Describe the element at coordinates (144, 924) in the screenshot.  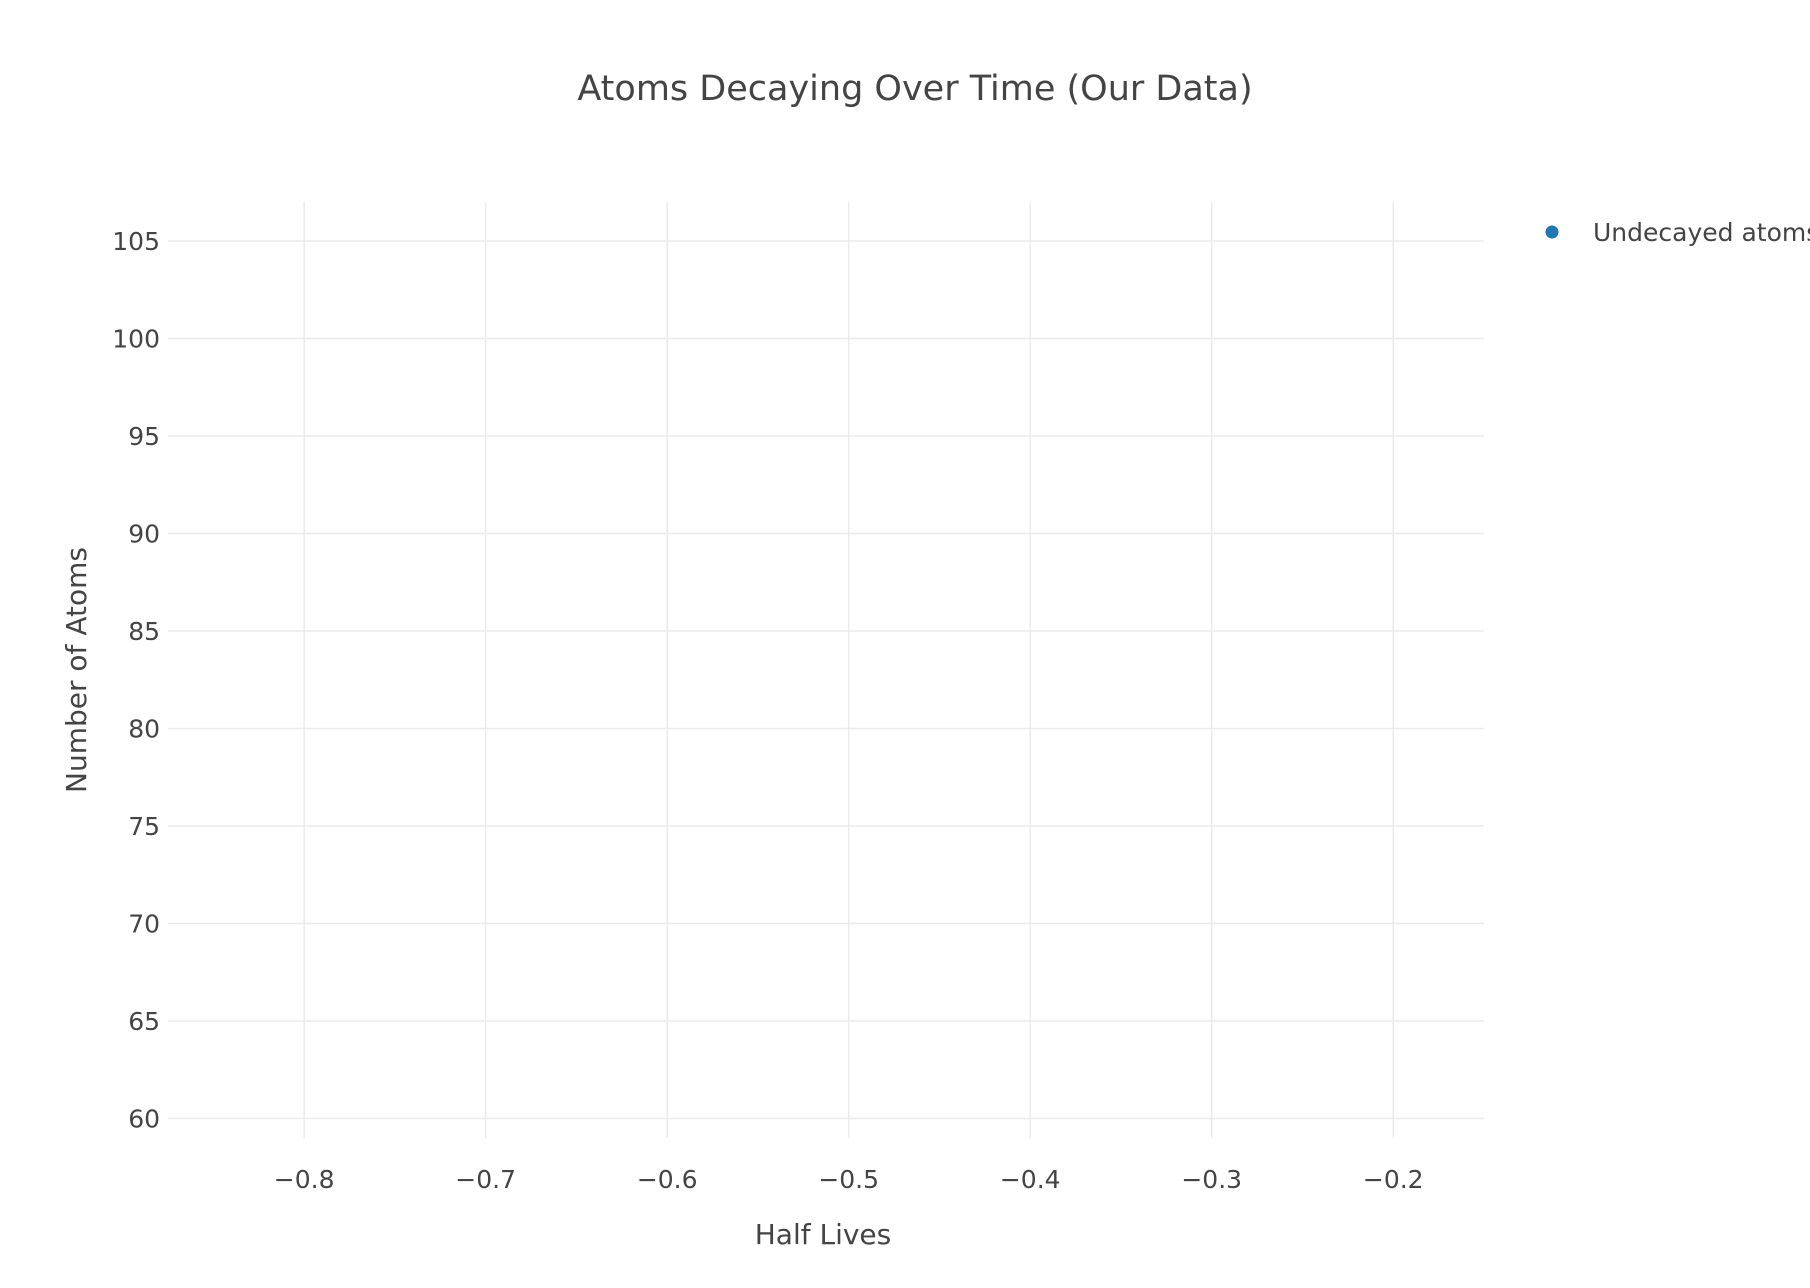
I see `y-tick-label: 70` at that location.